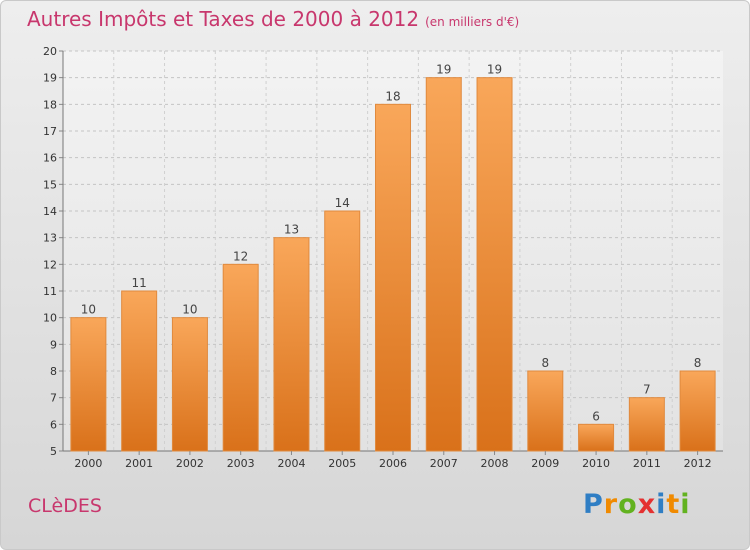  Describe the element at coordinates (611, 504) in the screenshot. I see `logo-letter: r` at that location.